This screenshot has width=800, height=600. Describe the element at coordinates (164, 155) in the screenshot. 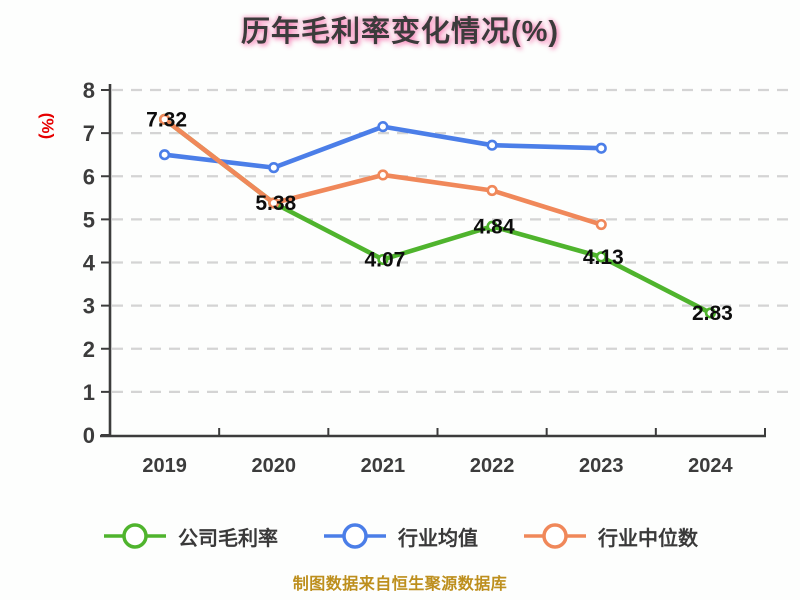

I see `data-point-s1-2019` at that location.